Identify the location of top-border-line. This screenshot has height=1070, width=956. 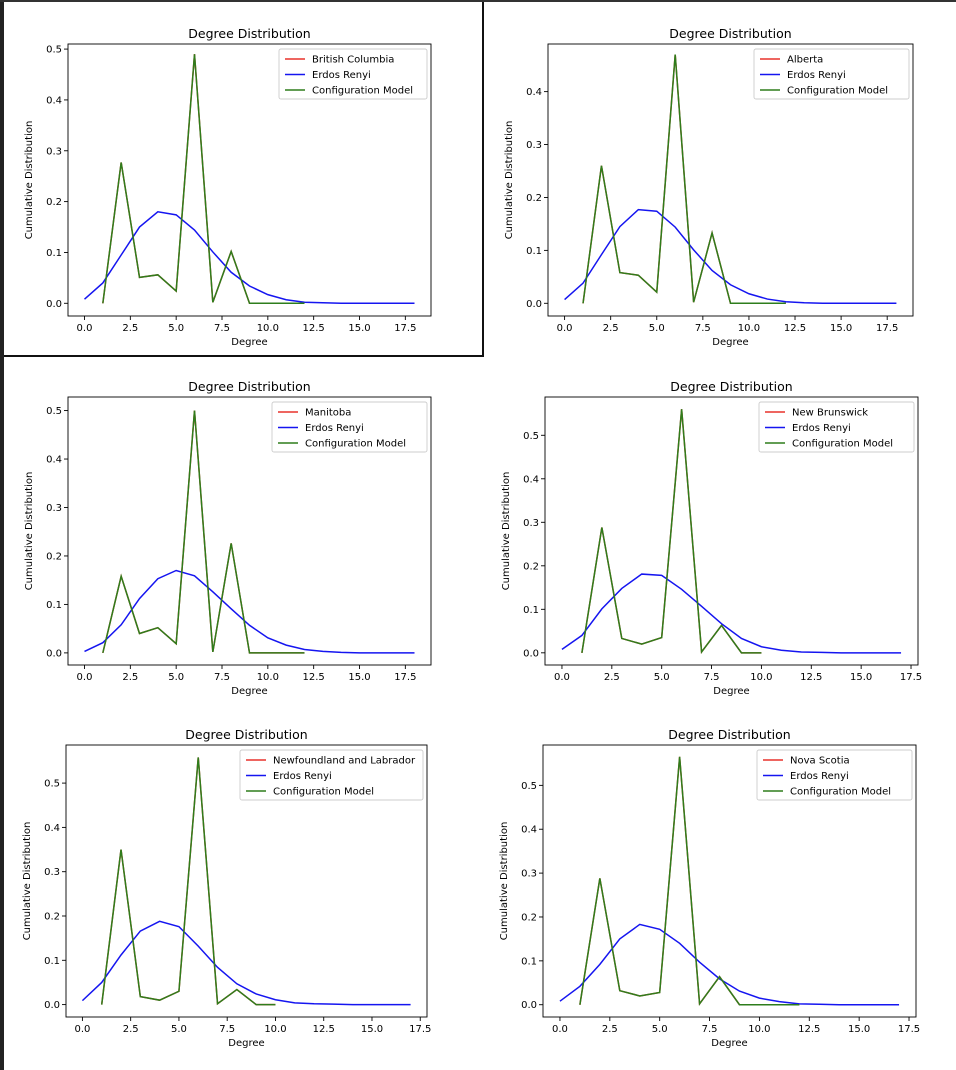
(478, 1).